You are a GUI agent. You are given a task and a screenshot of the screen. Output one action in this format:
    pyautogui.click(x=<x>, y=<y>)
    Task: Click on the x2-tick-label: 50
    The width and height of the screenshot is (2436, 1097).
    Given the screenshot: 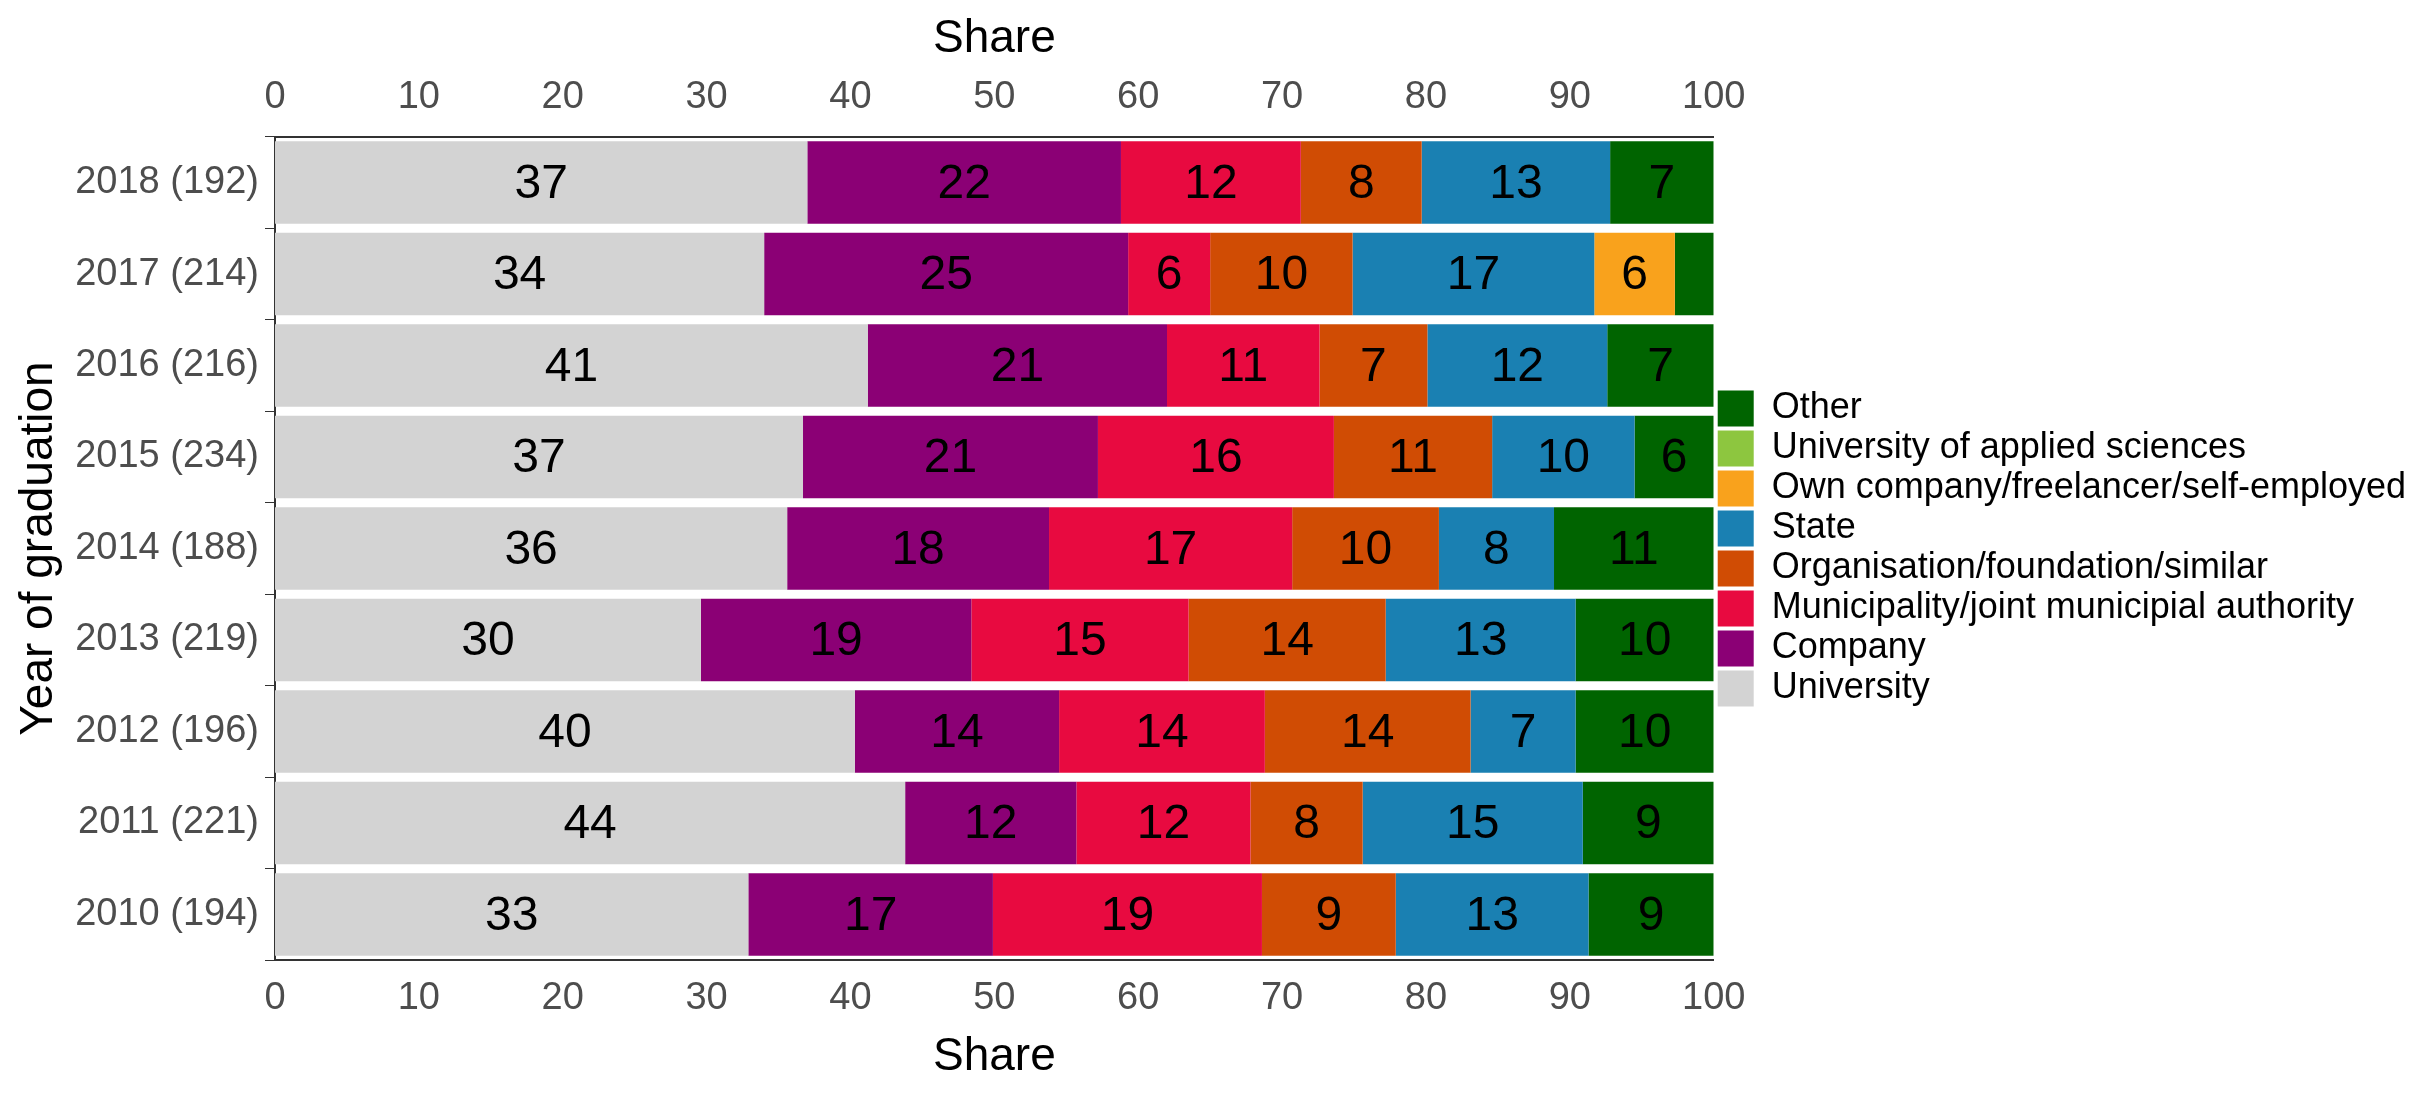 What is the action you would take?
    pyautogui.click(x=994, y=95)
    